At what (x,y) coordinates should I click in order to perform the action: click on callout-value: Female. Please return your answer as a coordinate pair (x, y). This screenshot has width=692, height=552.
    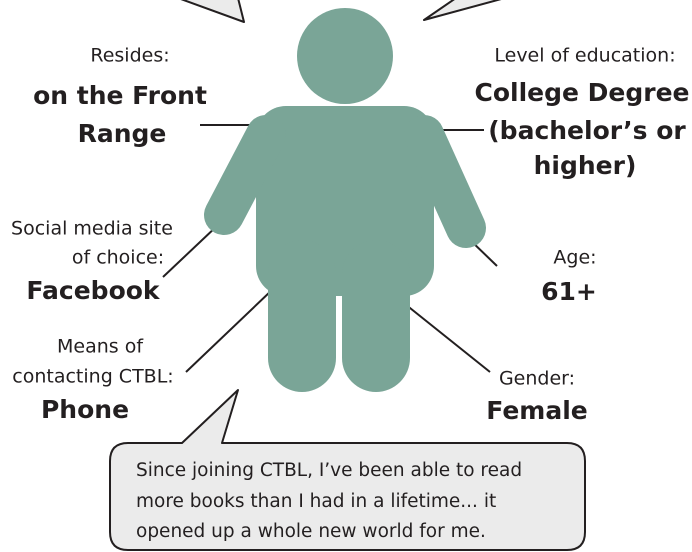
    Looking at the image, I should click on (536, 410).